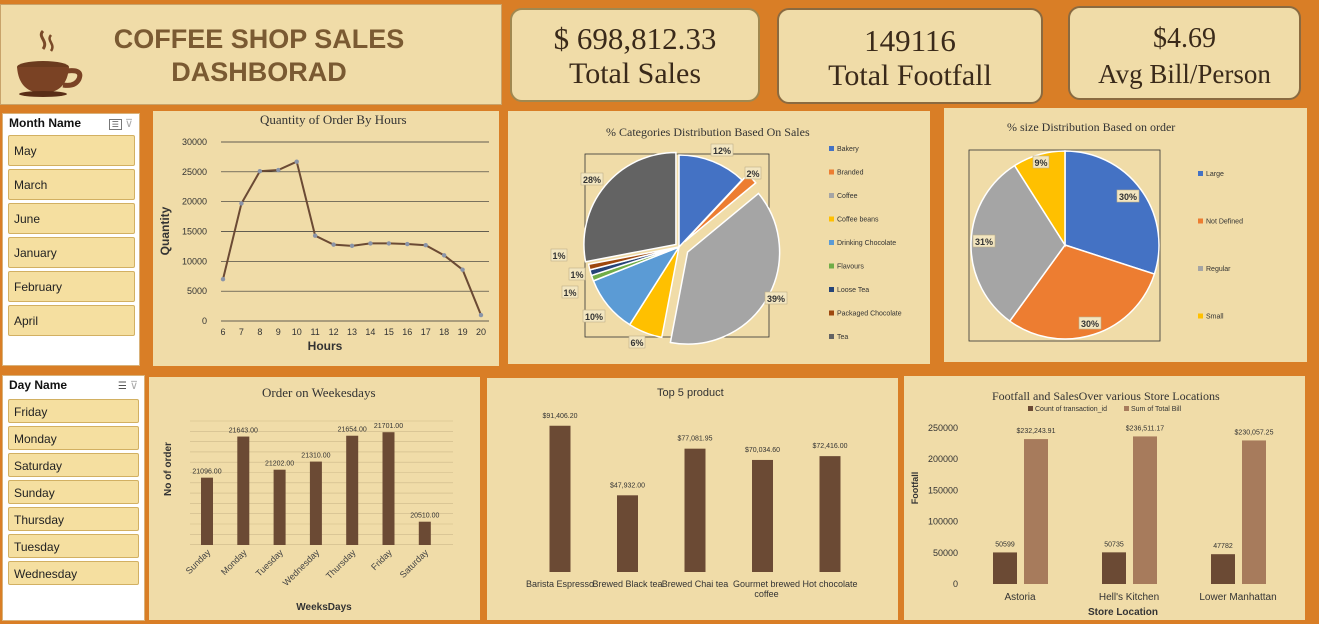  Describe the element at coordinates (850, 267) in the screenshot. I see `legend-label: Flavours` at that location.